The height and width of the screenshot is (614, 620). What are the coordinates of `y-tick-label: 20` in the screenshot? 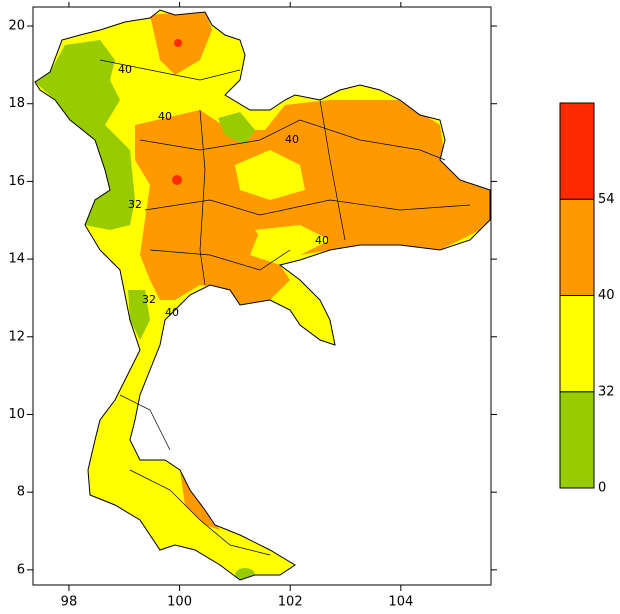 It's located at (16, 26).